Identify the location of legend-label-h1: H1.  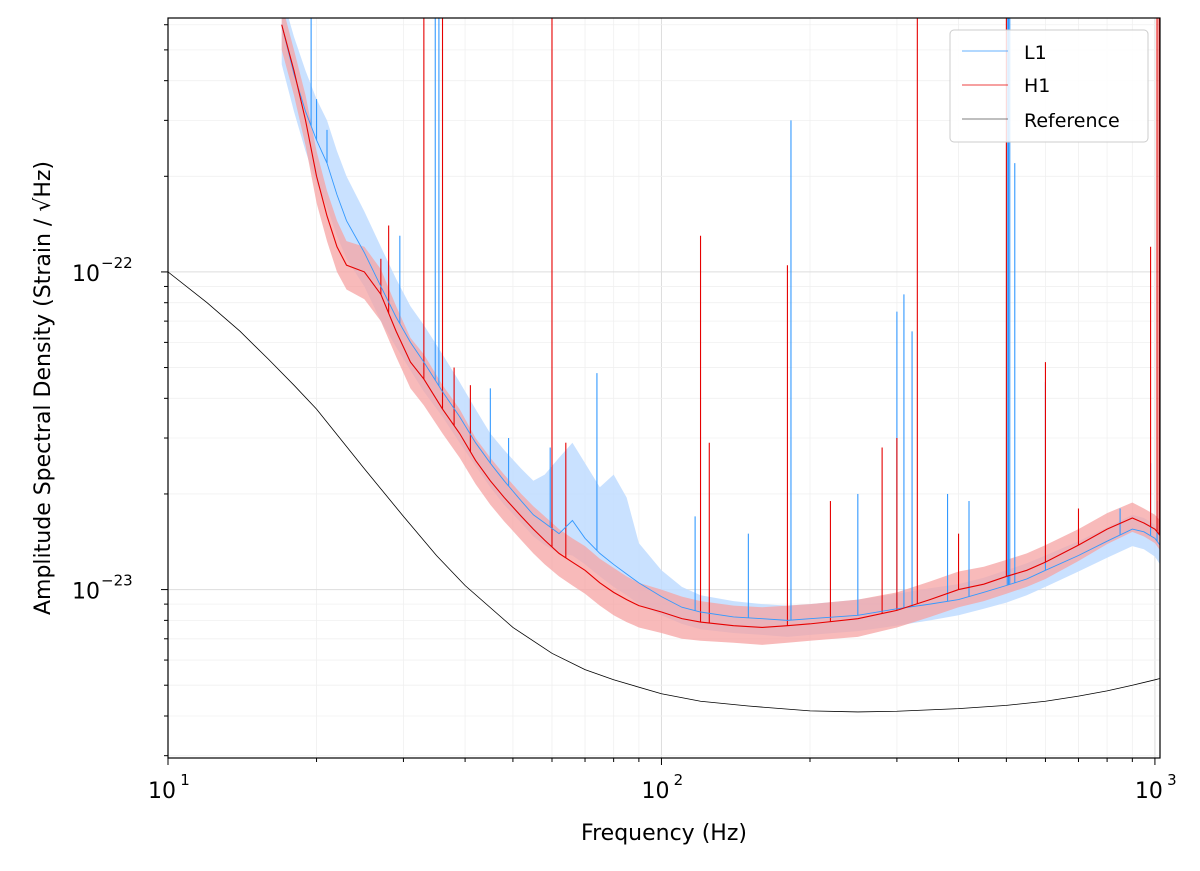
(1037, 86).